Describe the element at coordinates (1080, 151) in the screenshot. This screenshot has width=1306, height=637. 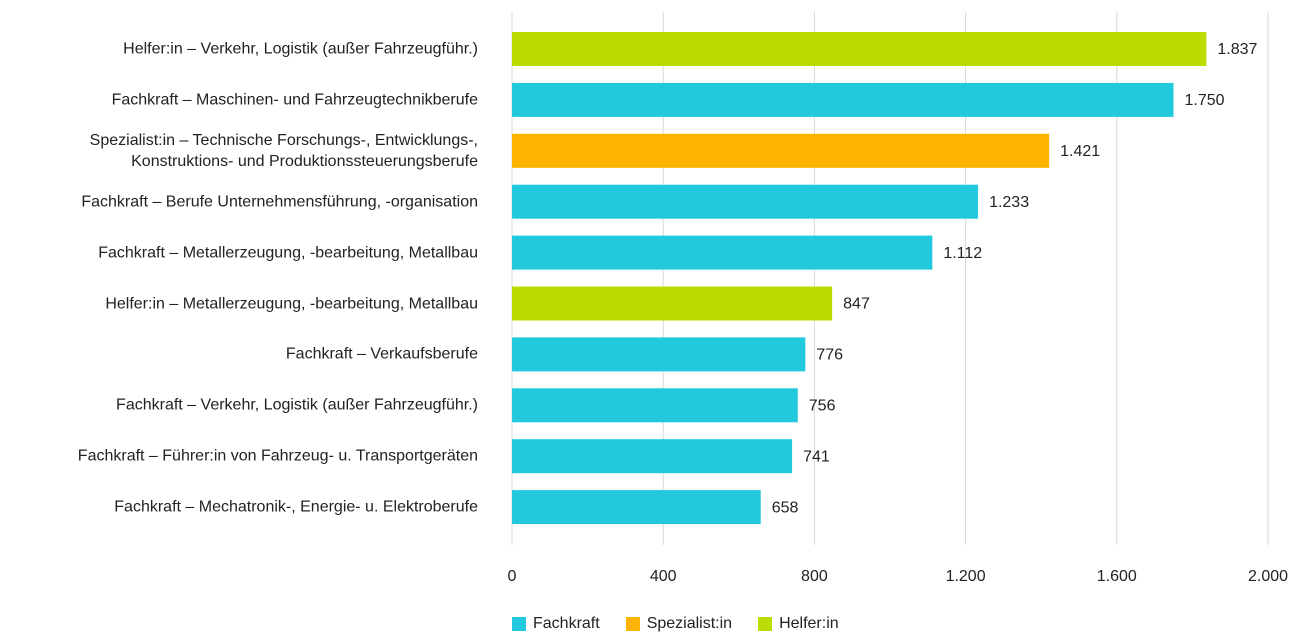
I see `value-label: 1.421` at that location.